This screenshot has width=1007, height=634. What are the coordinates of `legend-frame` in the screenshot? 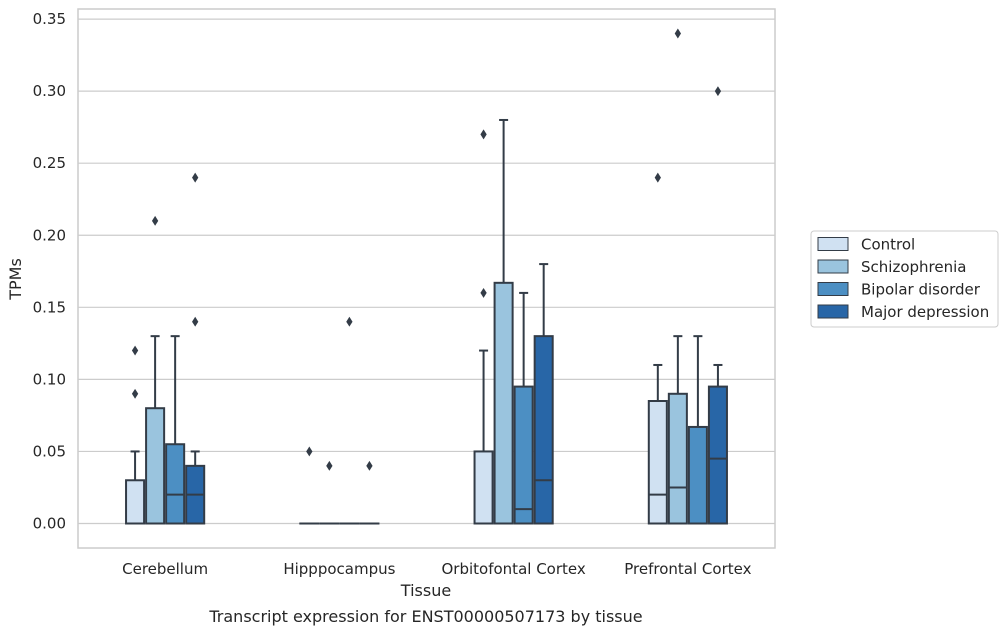 It's located at (904, 279).